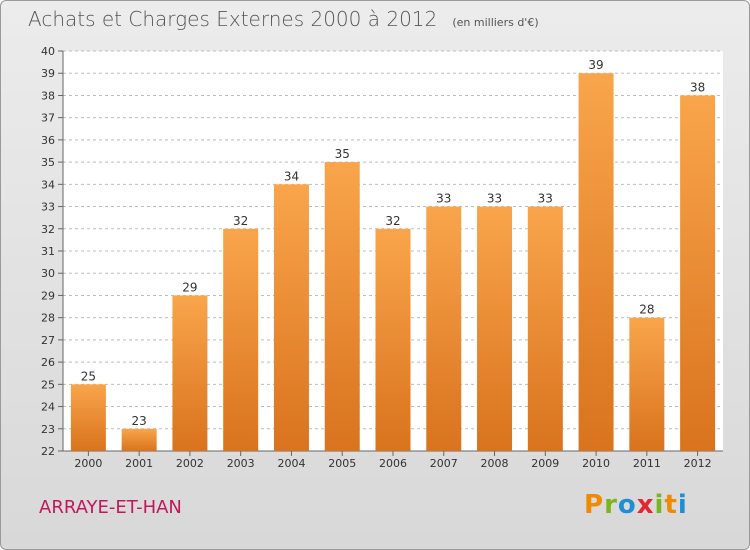 The width and height of the screenshot is (750, 550). Describe the element at coordinates (48, 140) in the screenshot. I see `y-tick-label: 36` at that location.